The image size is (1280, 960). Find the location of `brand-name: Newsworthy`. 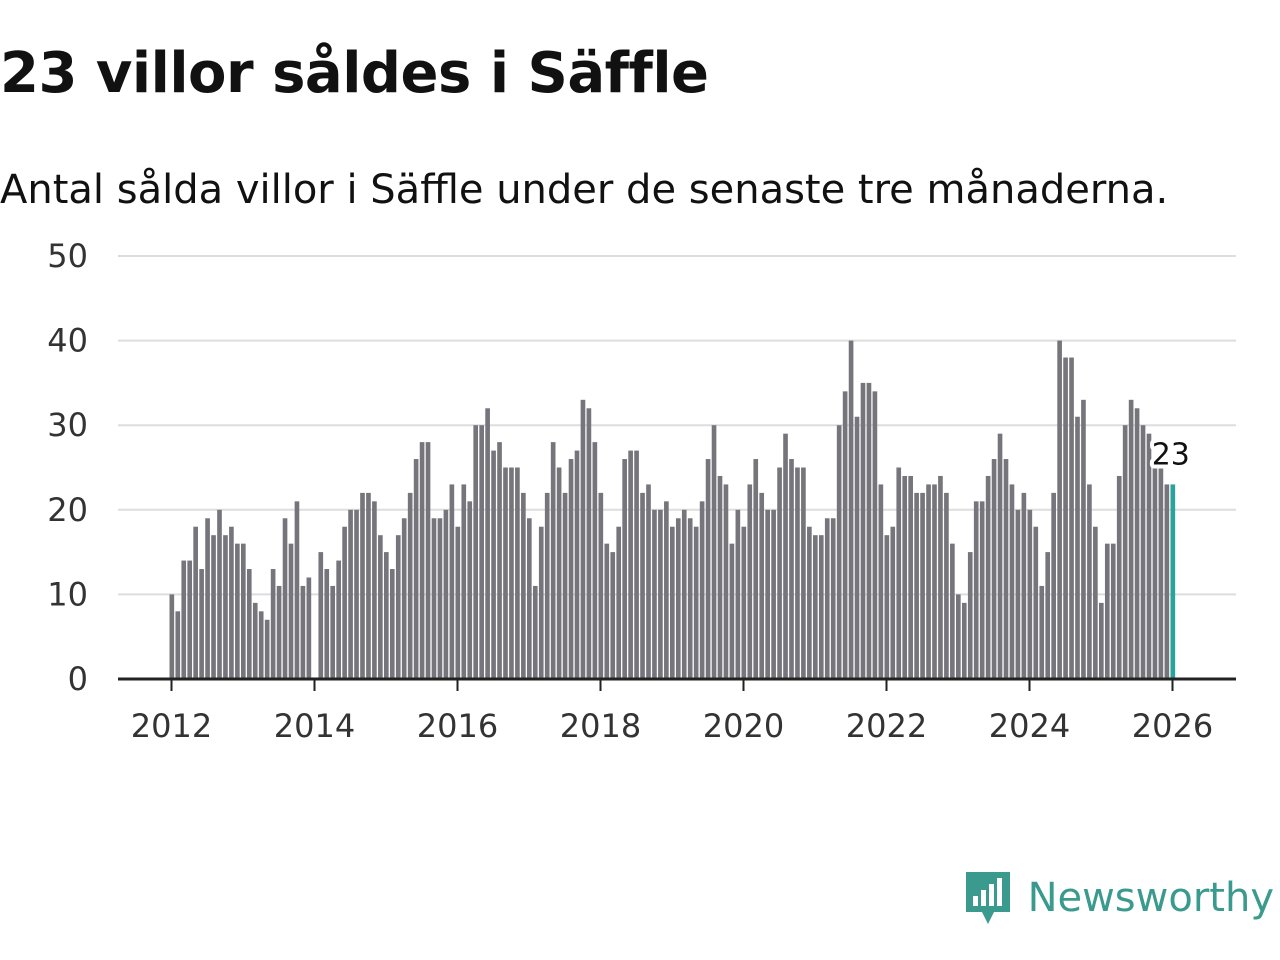

brand-name: Newsworthy is located at coordinates (1150, 898).